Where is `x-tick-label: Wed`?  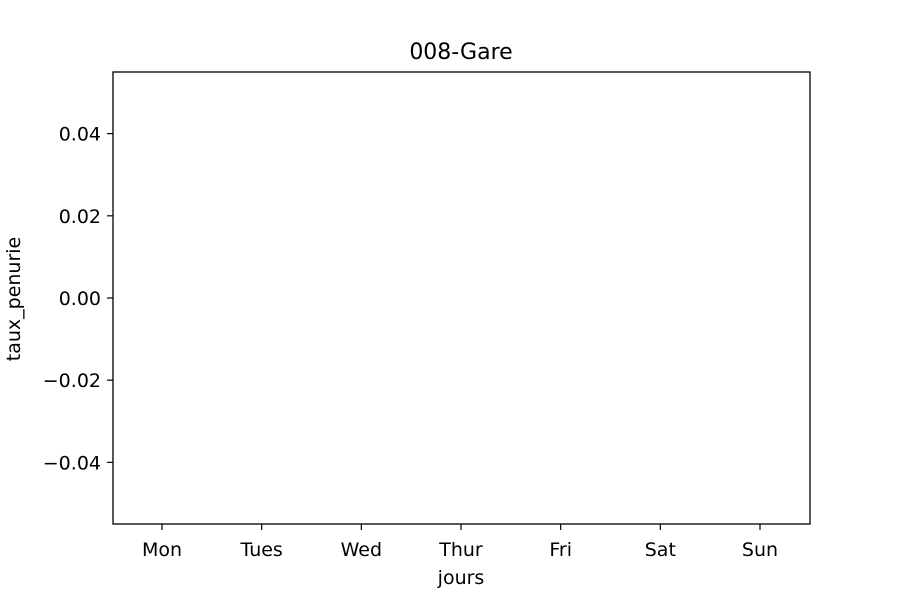 x-tick-label: Wed is located at coordinates (361, 550).